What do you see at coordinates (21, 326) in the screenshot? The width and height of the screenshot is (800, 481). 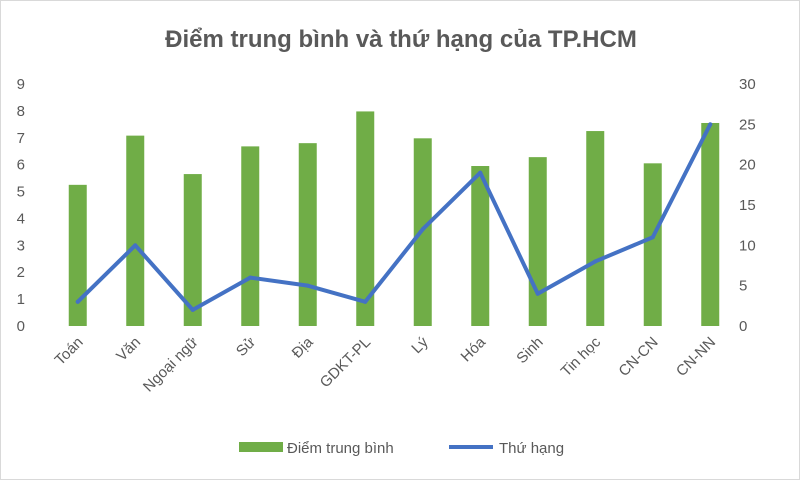 I see `left-axis-tick: 0` at bounding box center [21, 326].